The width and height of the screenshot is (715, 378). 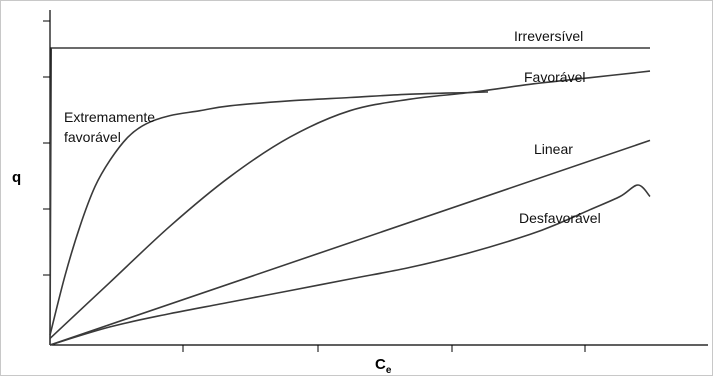 What do you see at coordinates (380, 364) in the screenshot?
I see `x-axis-label-main: C` at bounding box center [380, 364].